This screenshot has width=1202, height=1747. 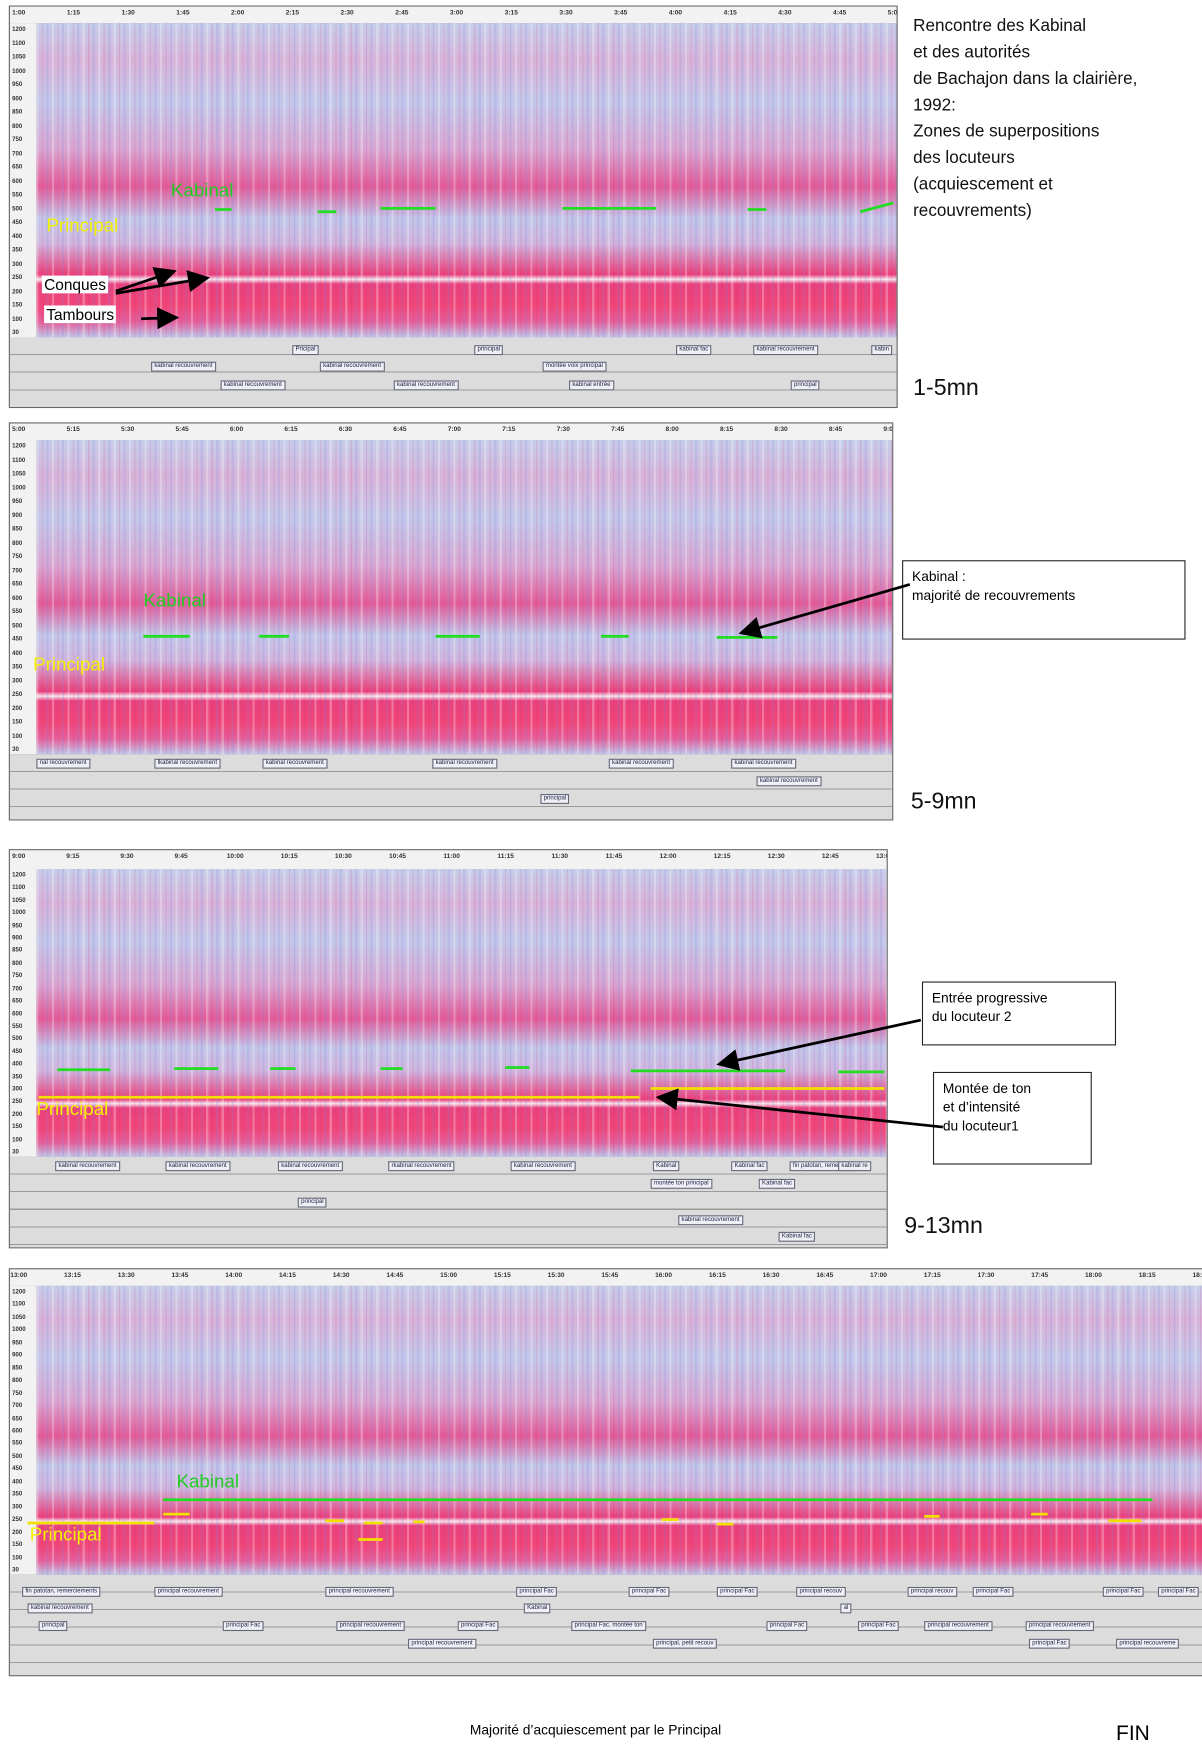 What do you see at coordinates (878, 1276) in the screenshot?
I see `time-tick-label: 17:00` at bounding box center [878, 1276].